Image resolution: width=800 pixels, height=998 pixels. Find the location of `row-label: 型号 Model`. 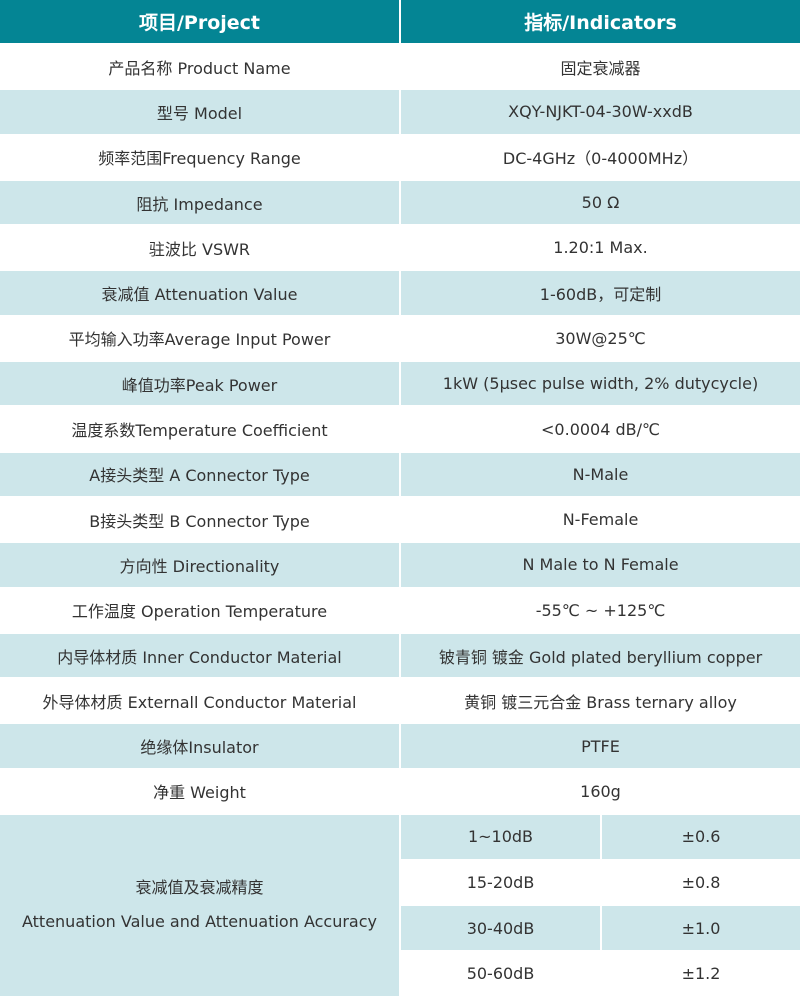

row-label: 型号 Model is located at coordinates (200, 112).